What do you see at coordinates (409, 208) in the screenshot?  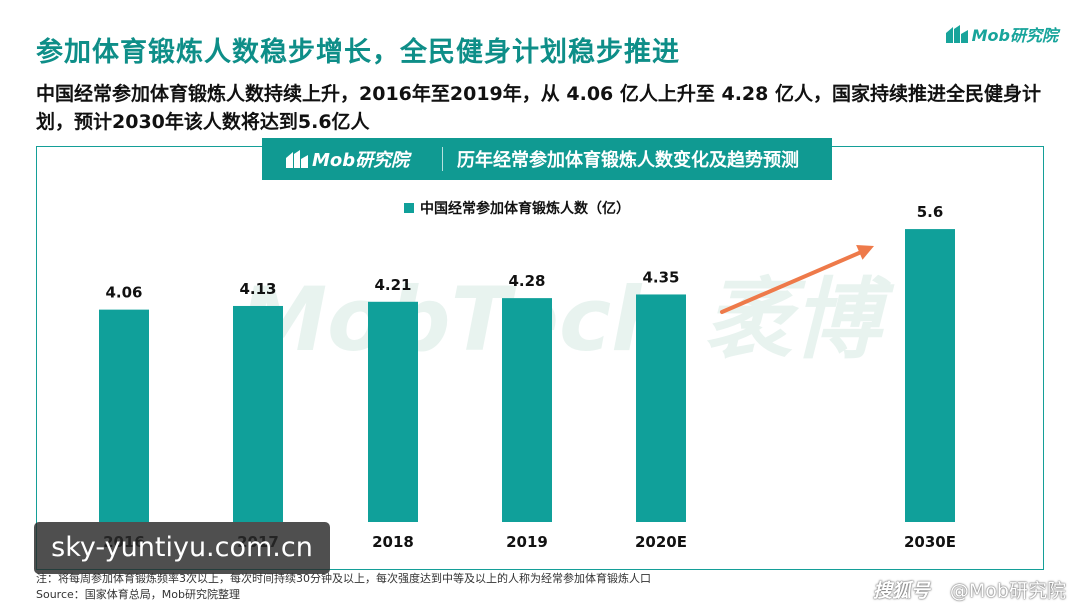 I see `legend-swatch` at bounding box center [409, 208].